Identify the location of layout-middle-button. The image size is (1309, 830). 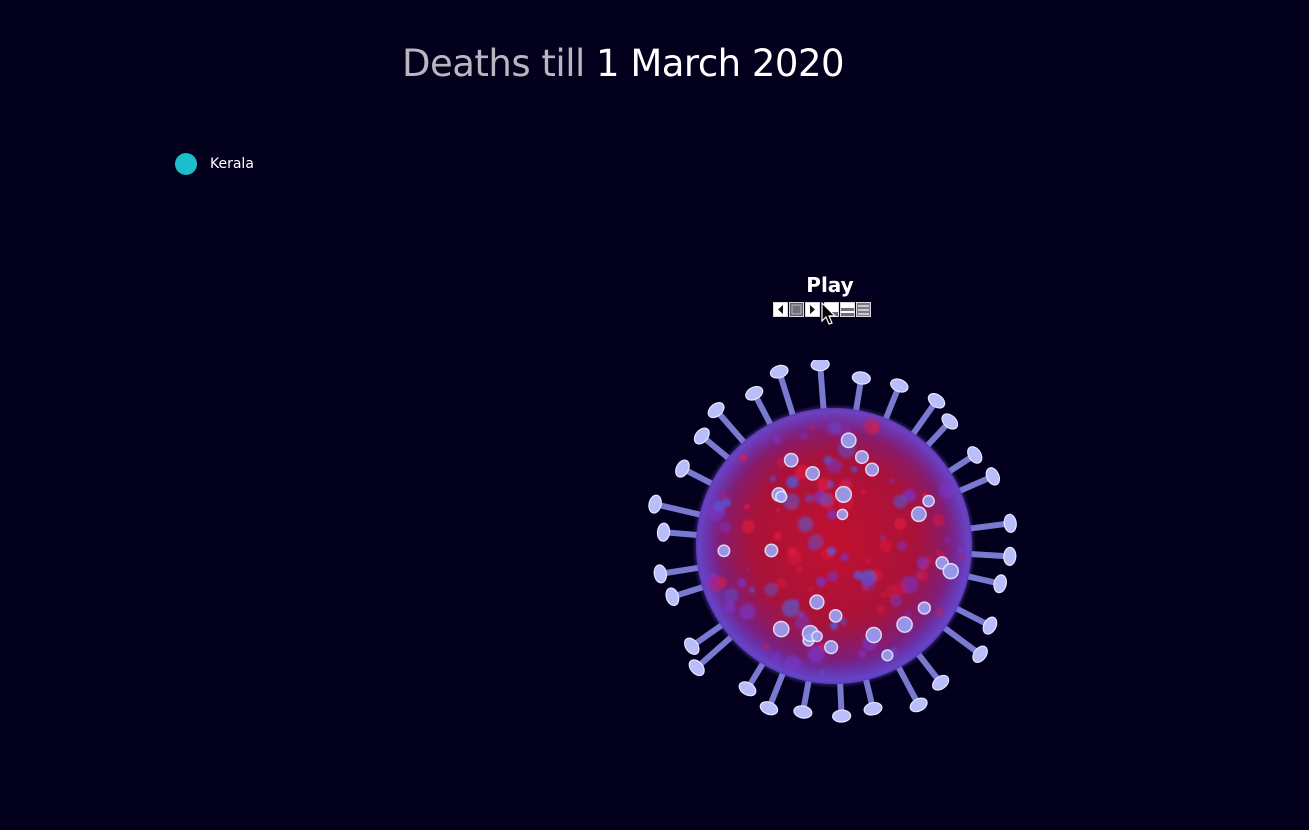
(847, 309).